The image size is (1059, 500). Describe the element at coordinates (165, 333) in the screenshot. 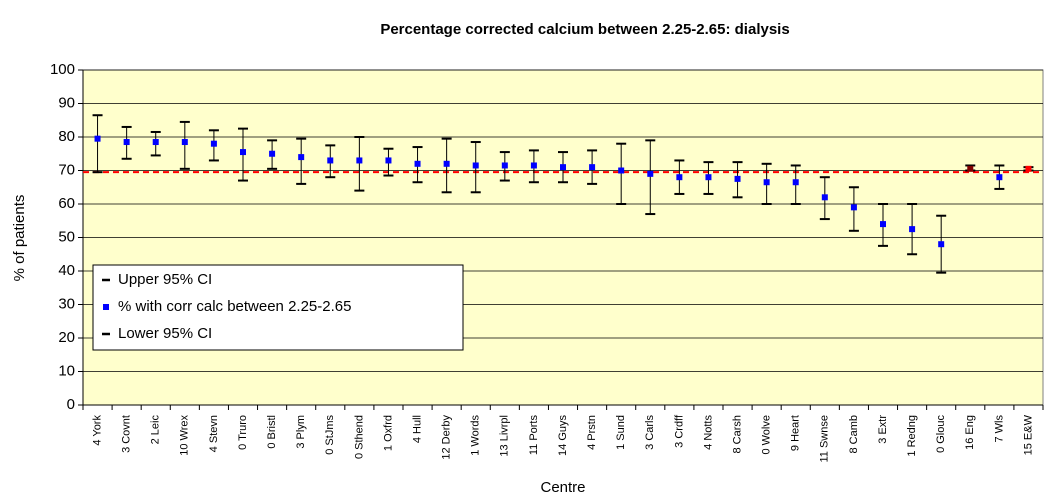

I see `legend-label: Lower 95% CI` at that location.